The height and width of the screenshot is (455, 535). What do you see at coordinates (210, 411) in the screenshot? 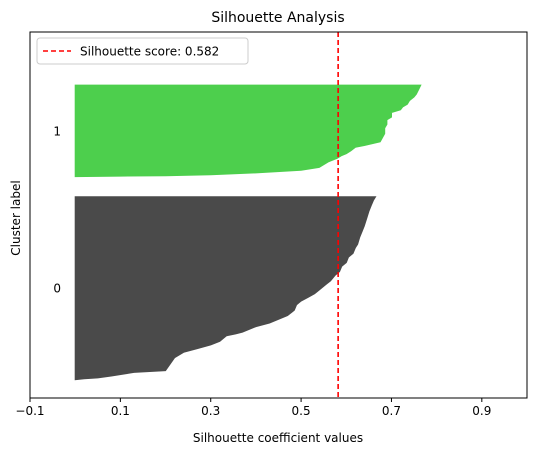
I see `x-tick-label: 0.3` at bounding box center [210, 411].